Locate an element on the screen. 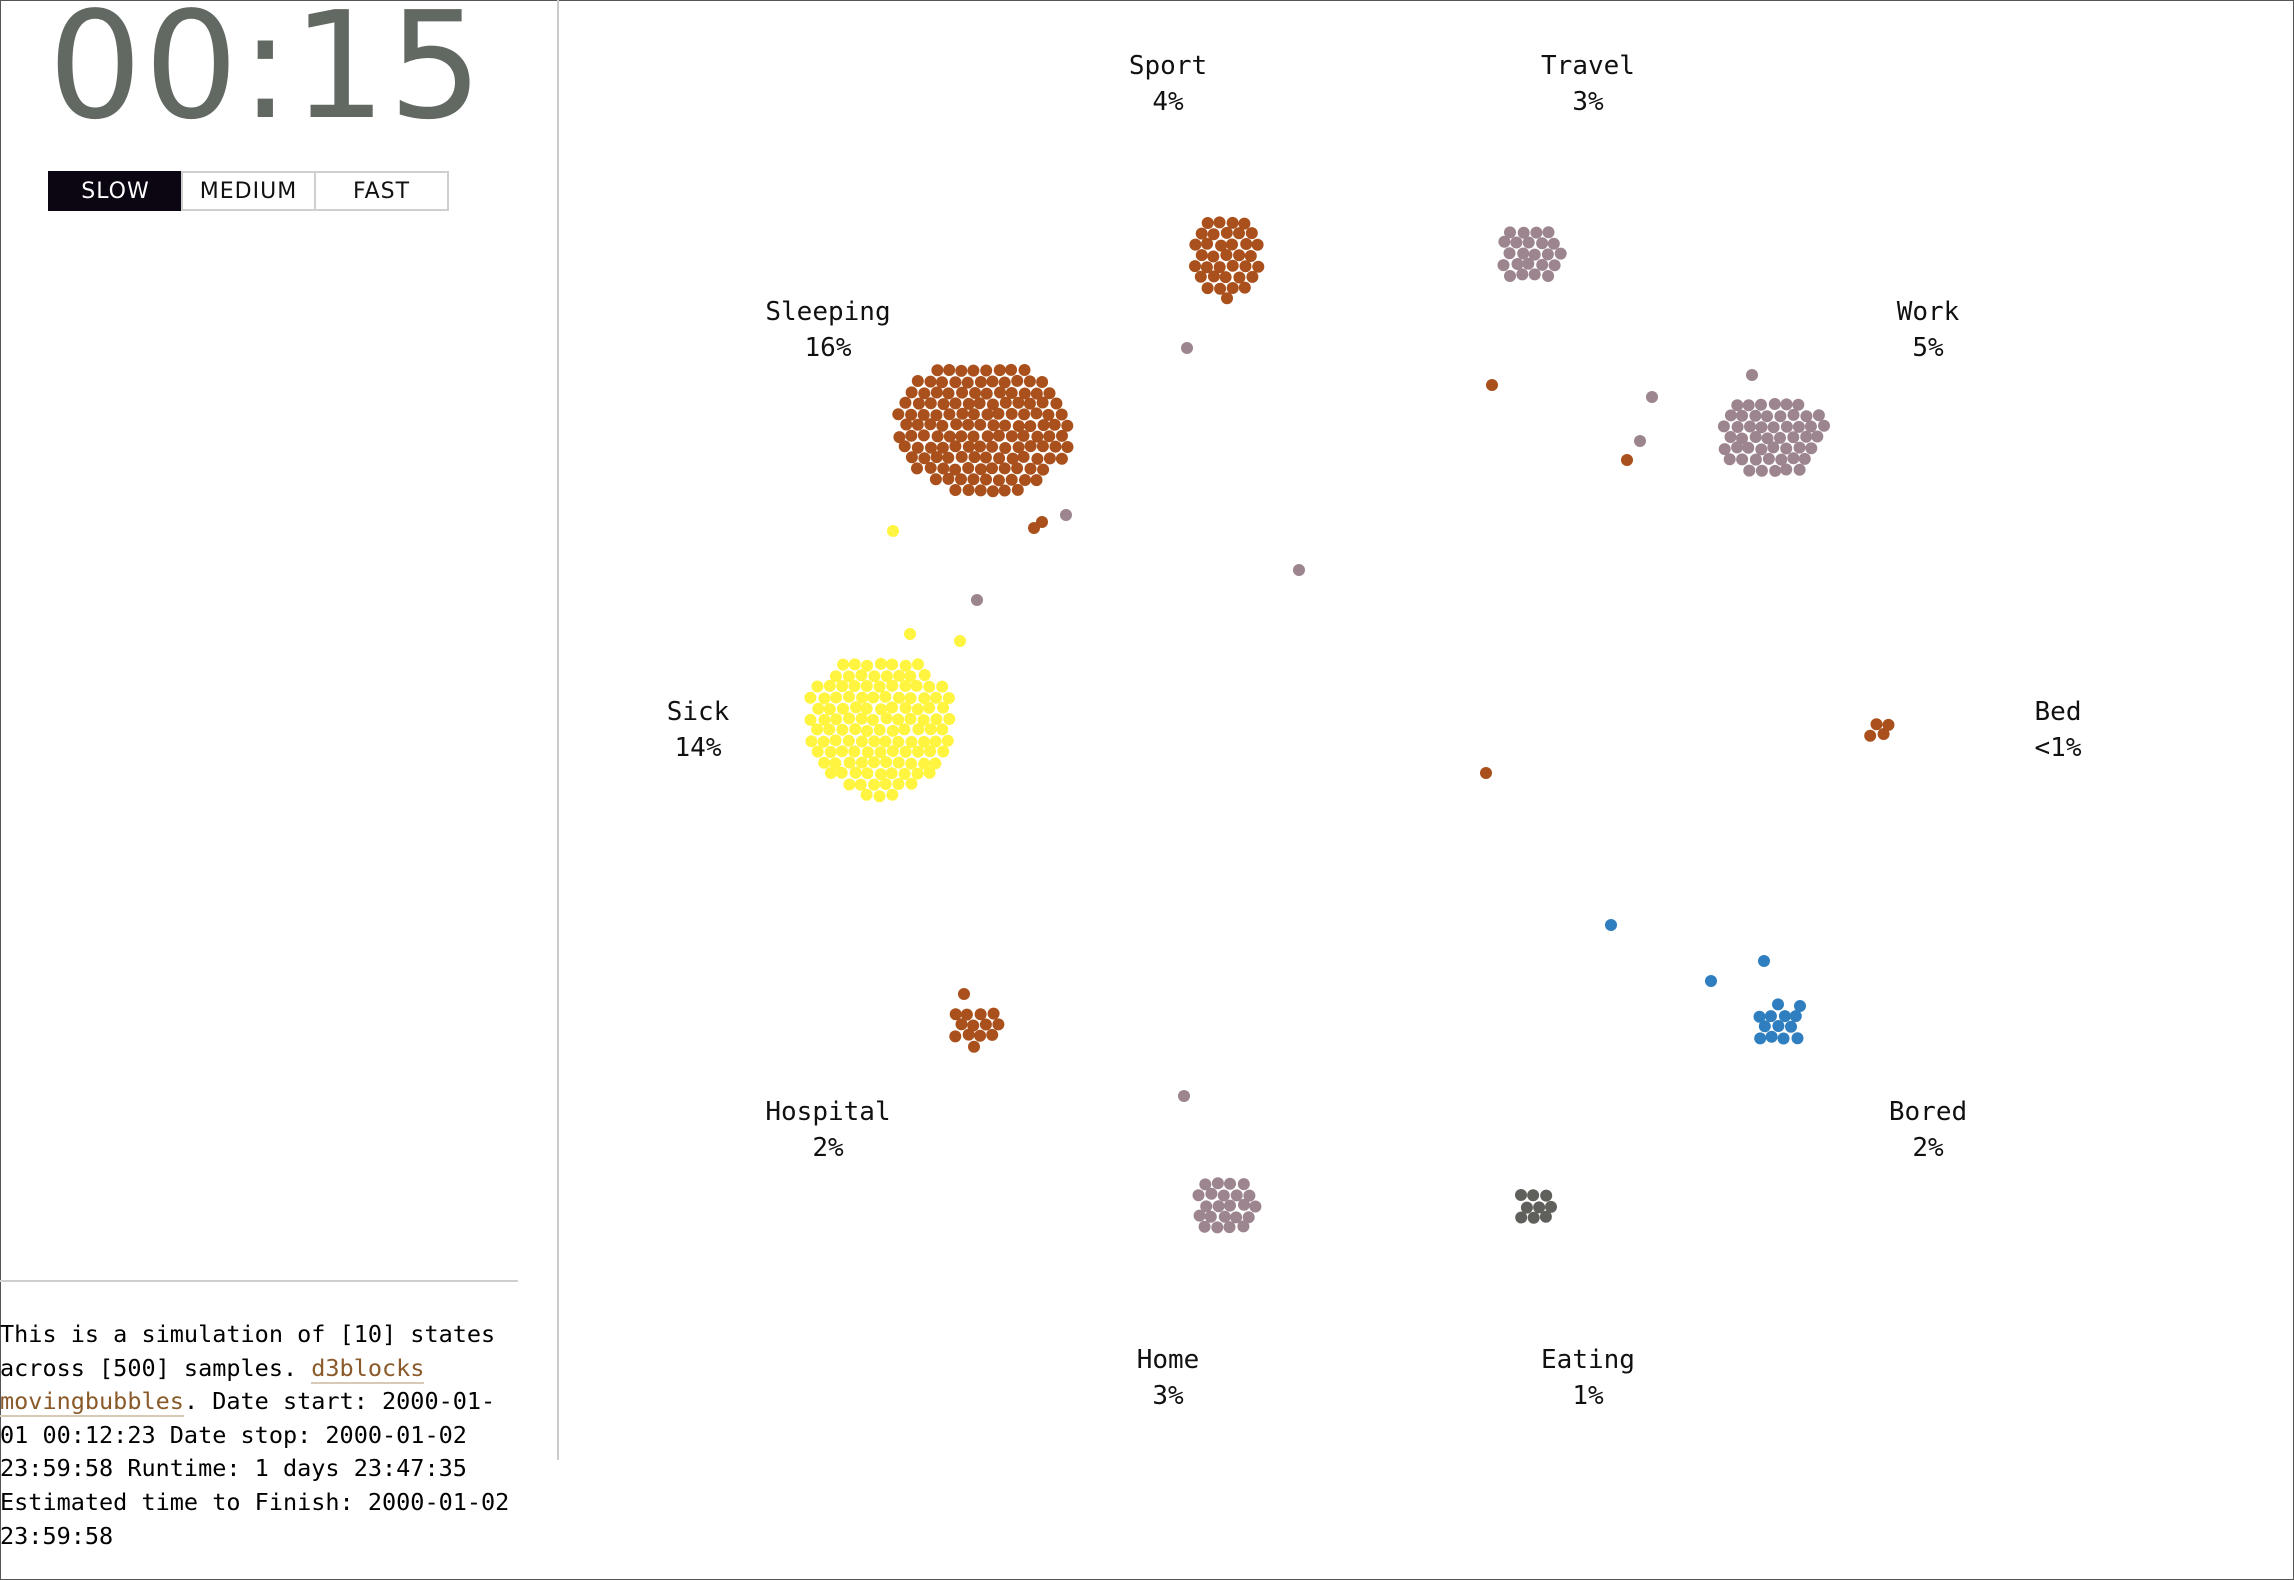 This screenshot has height=1580, width=2294. d3blocks-link: d3blocks is located at coordinates (368, 1368).